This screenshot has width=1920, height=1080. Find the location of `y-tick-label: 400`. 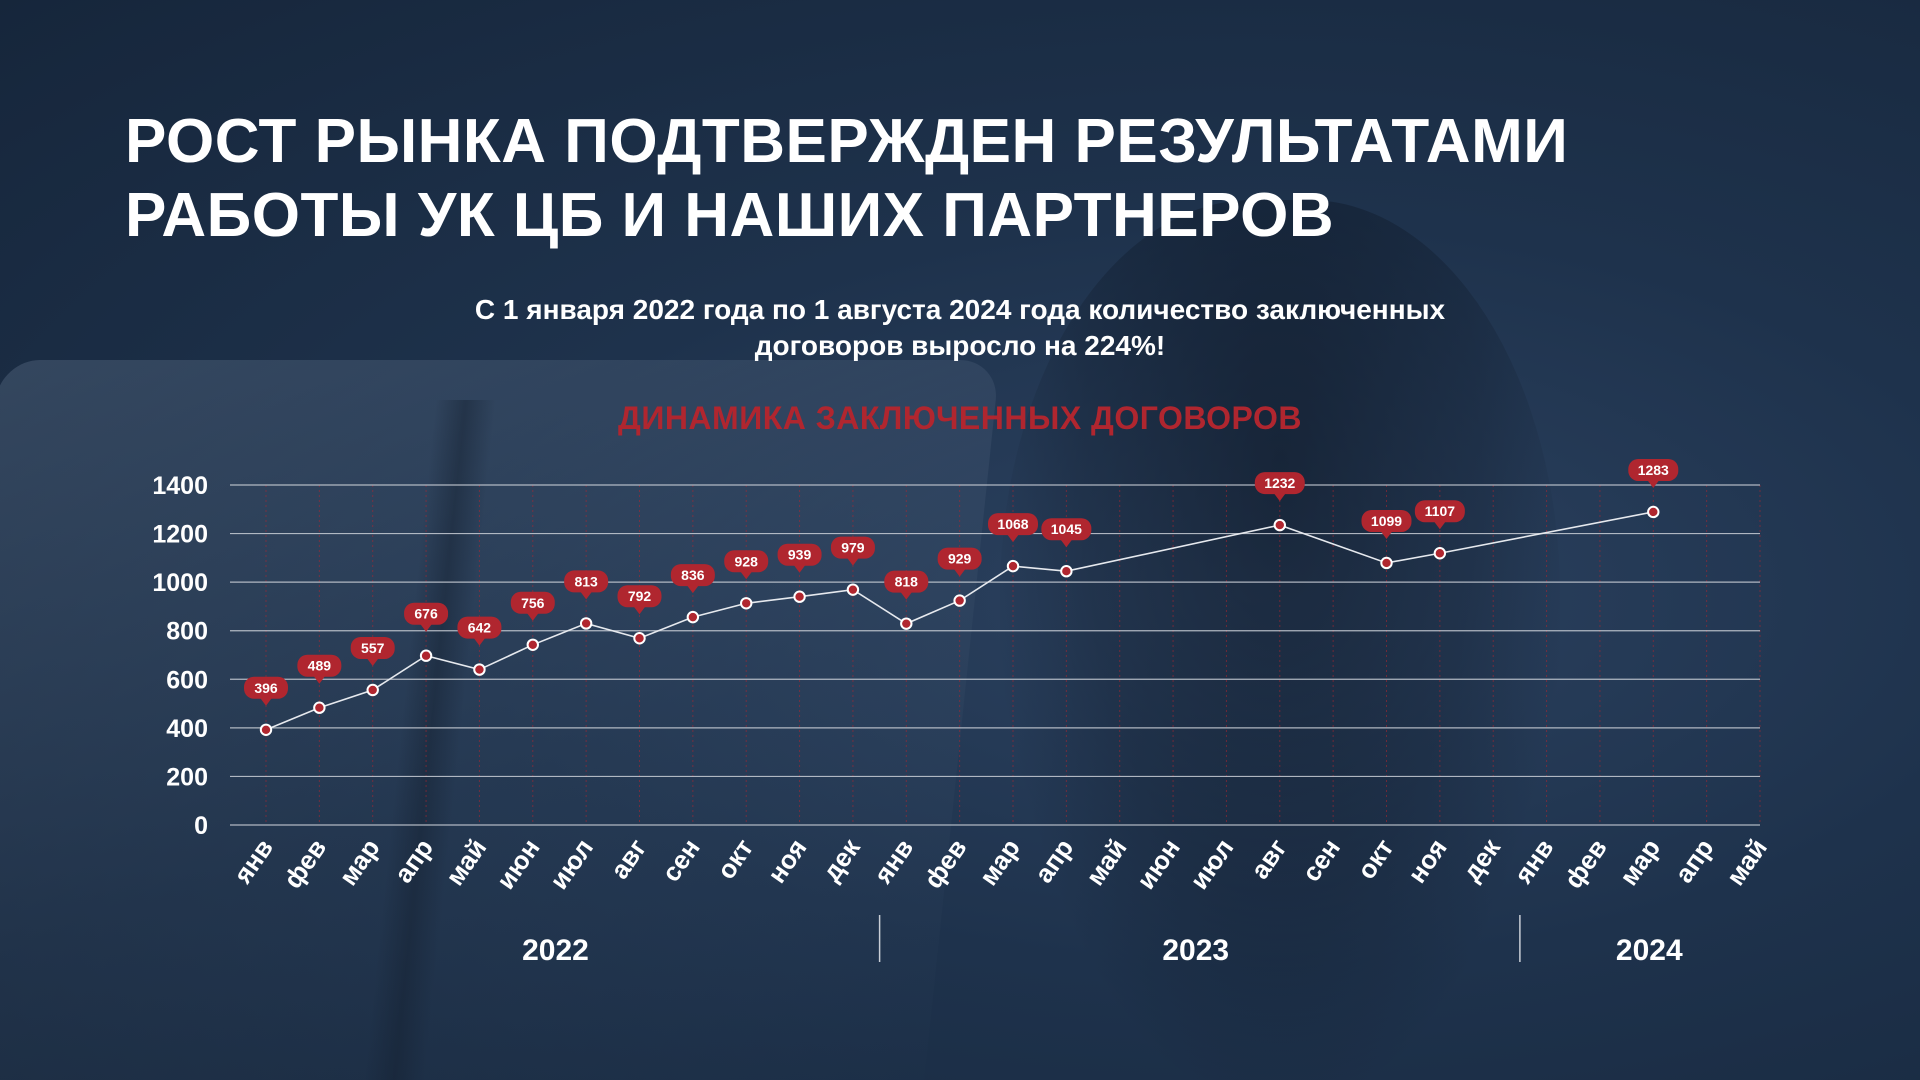

y-tick-label: 400 is located at coordinates (187, 729).